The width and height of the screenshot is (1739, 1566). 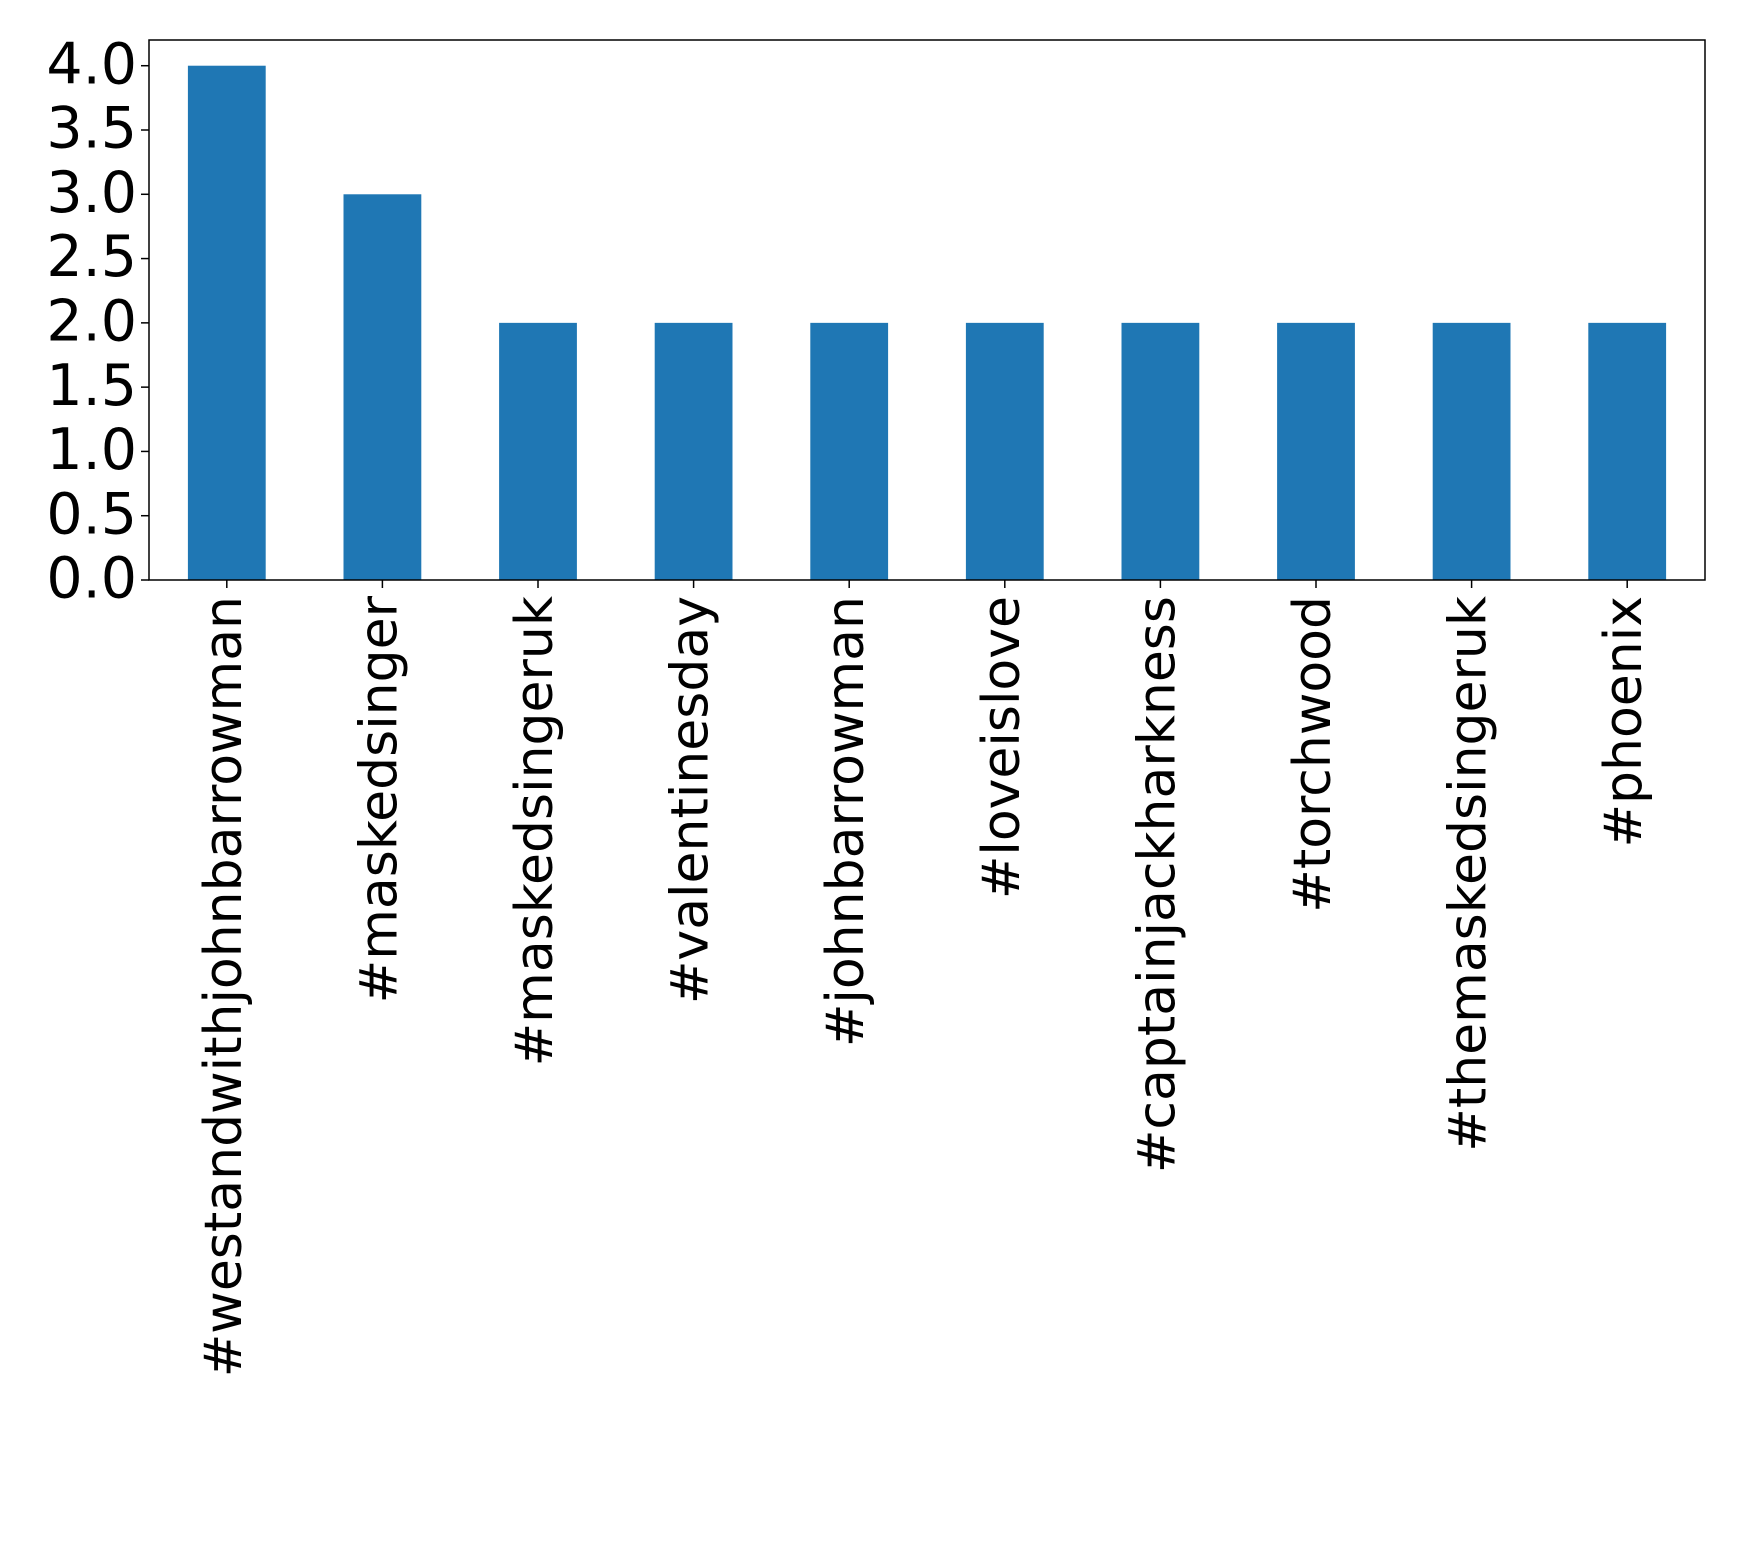 What do you see at coordinates (379, 799) in the screenshot?
I see `x-tick-label: #maskedsinger` at bounding box center [379, 799].